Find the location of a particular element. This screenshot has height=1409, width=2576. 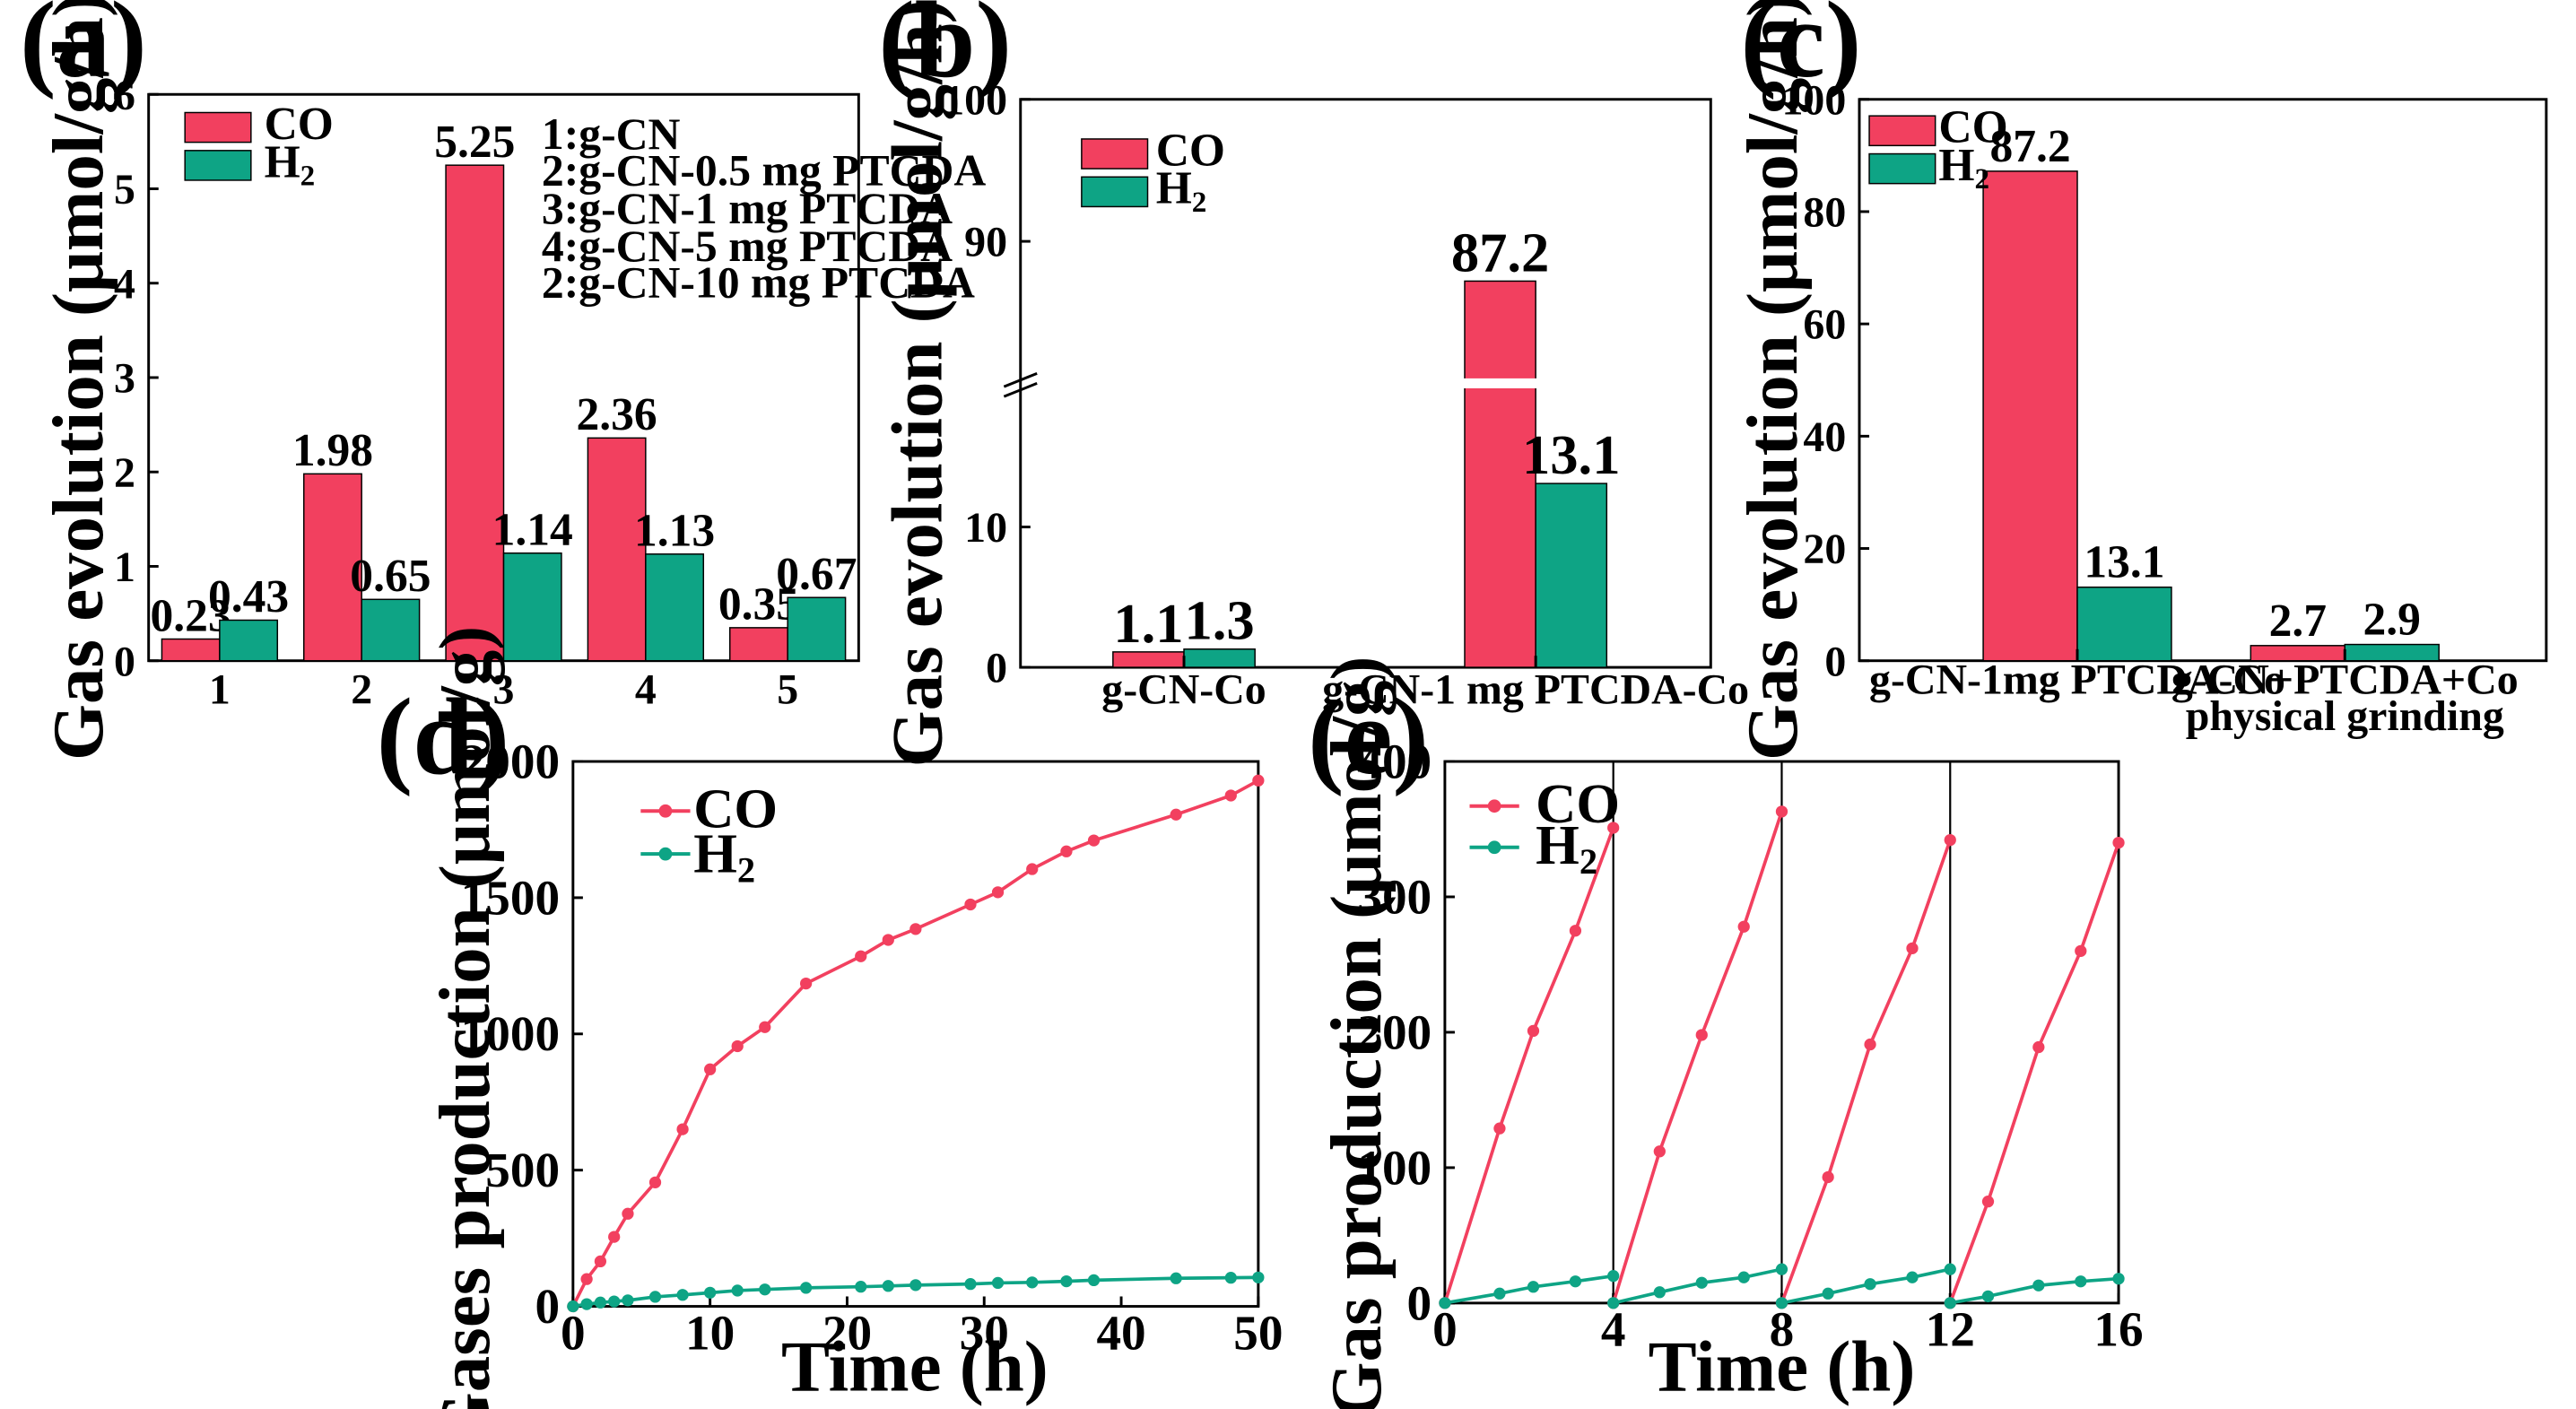

a-data-label-h2: 0.65 is located at coordinates (390, 576).